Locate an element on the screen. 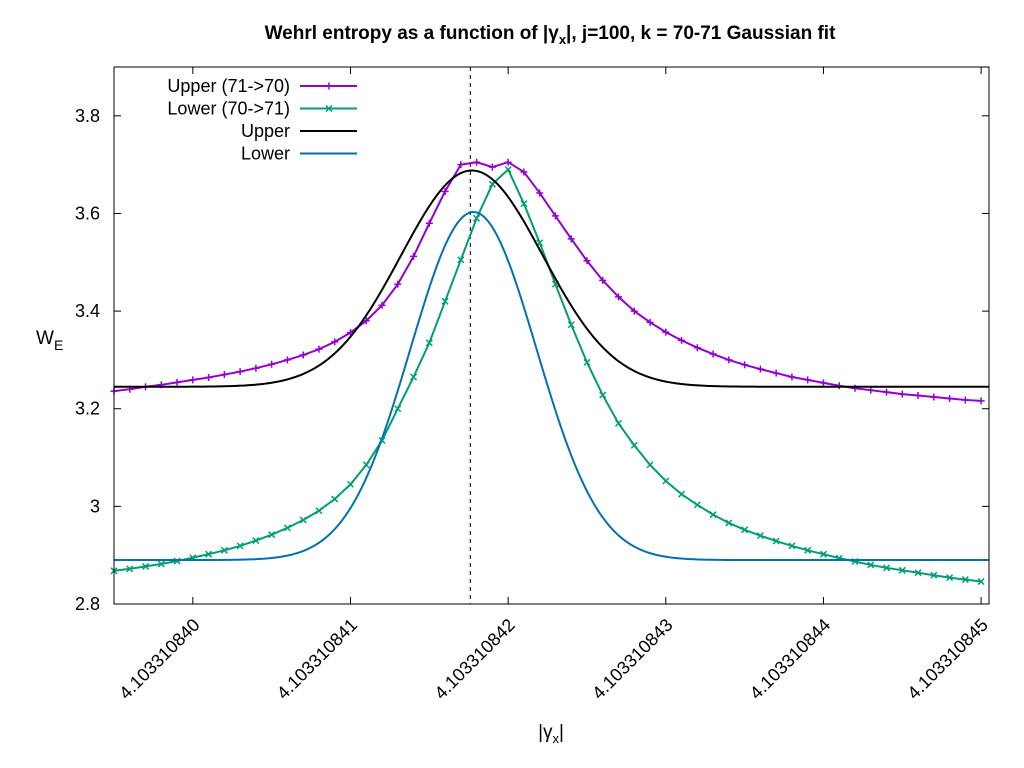  y-axis-label: WE is located at coordinates (49, 340).